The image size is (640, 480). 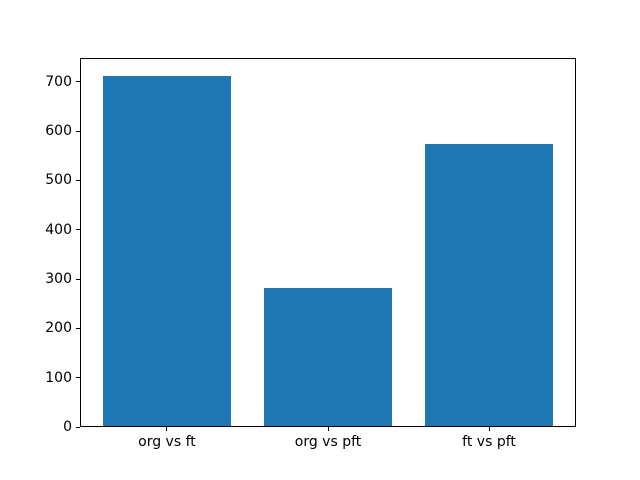 What do you see at coordinates (167, 442) in the screenshot?
I see `x-tick-label: org vs ft` at bounding box center [167, 442].